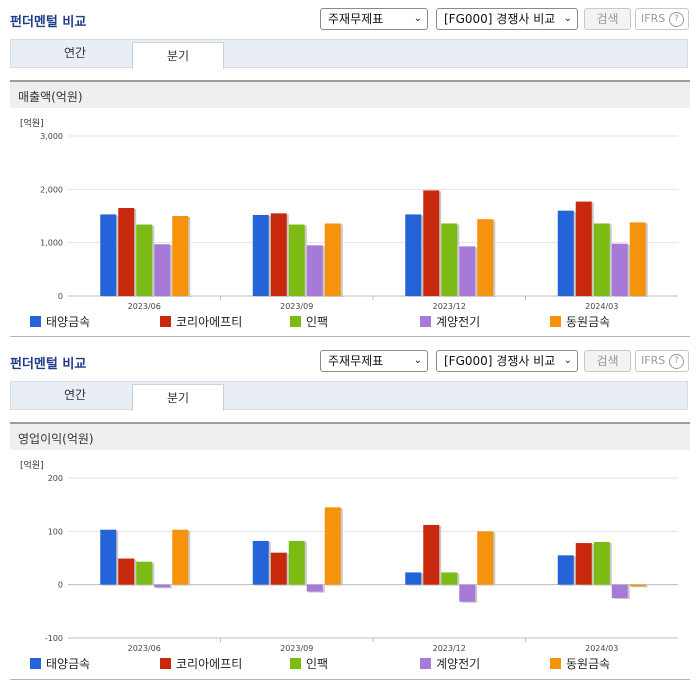 The height and width of the screenshot is (684, 696). What do you see at coordinates (60, 296) in the screenshot?
I see `y-tick-label: 0` at bounding box center [60, 296].